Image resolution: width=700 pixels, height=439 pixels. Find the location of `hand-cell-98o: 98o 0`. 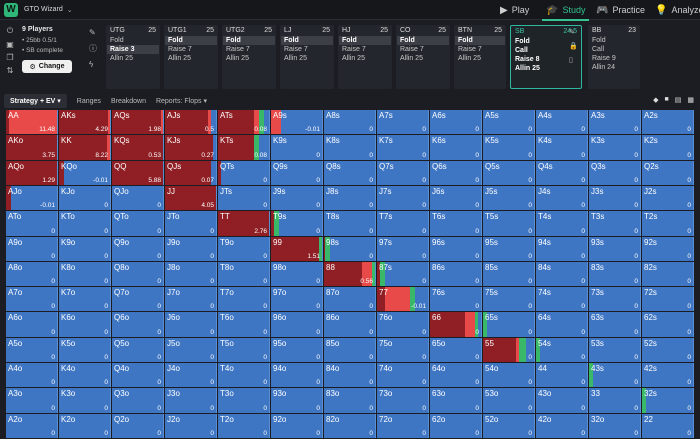

hand-cell-98o: 98o 0 is located at coordinates (297, 274).